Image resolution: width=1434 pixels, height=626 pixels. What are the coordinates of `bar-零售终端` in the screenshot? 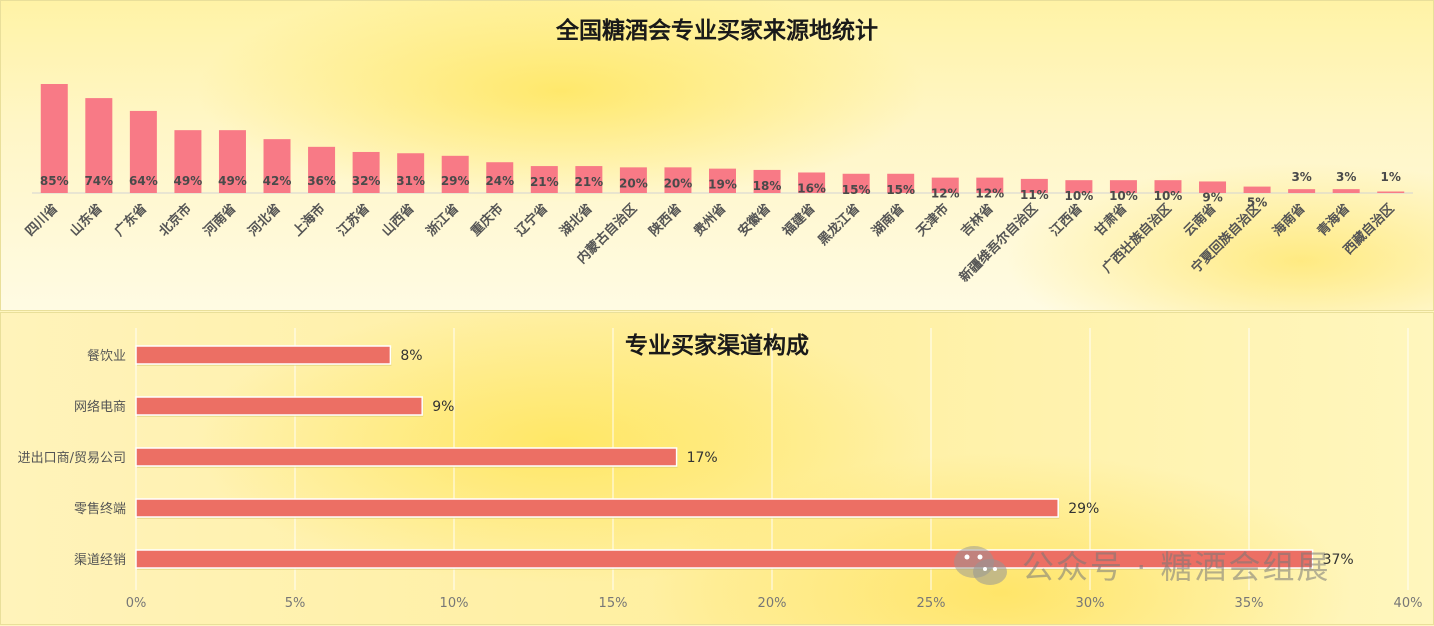 It's located at (597, 508).